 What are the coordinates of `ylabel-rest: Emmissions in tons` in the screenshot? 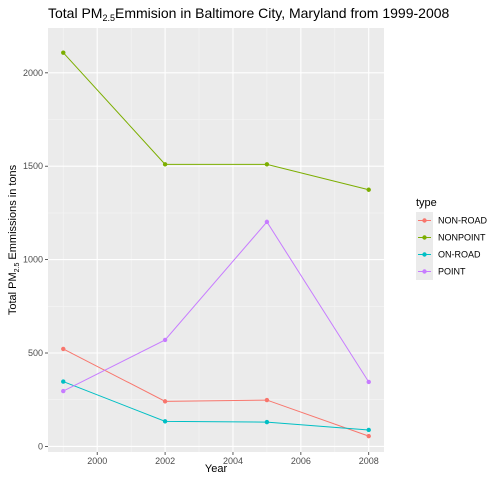 It's located at (13, 213).